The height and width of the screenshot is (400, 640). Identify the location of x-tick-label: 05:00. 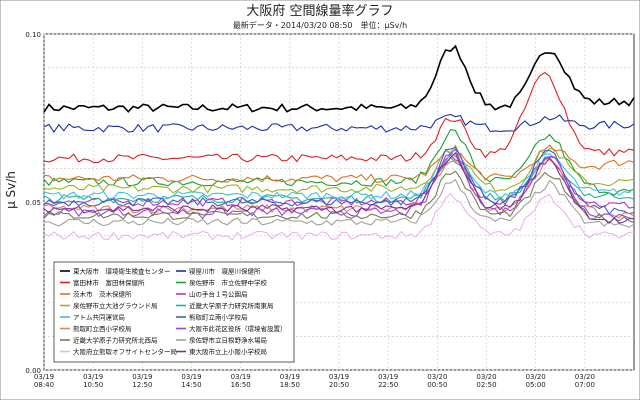
(536, 385).